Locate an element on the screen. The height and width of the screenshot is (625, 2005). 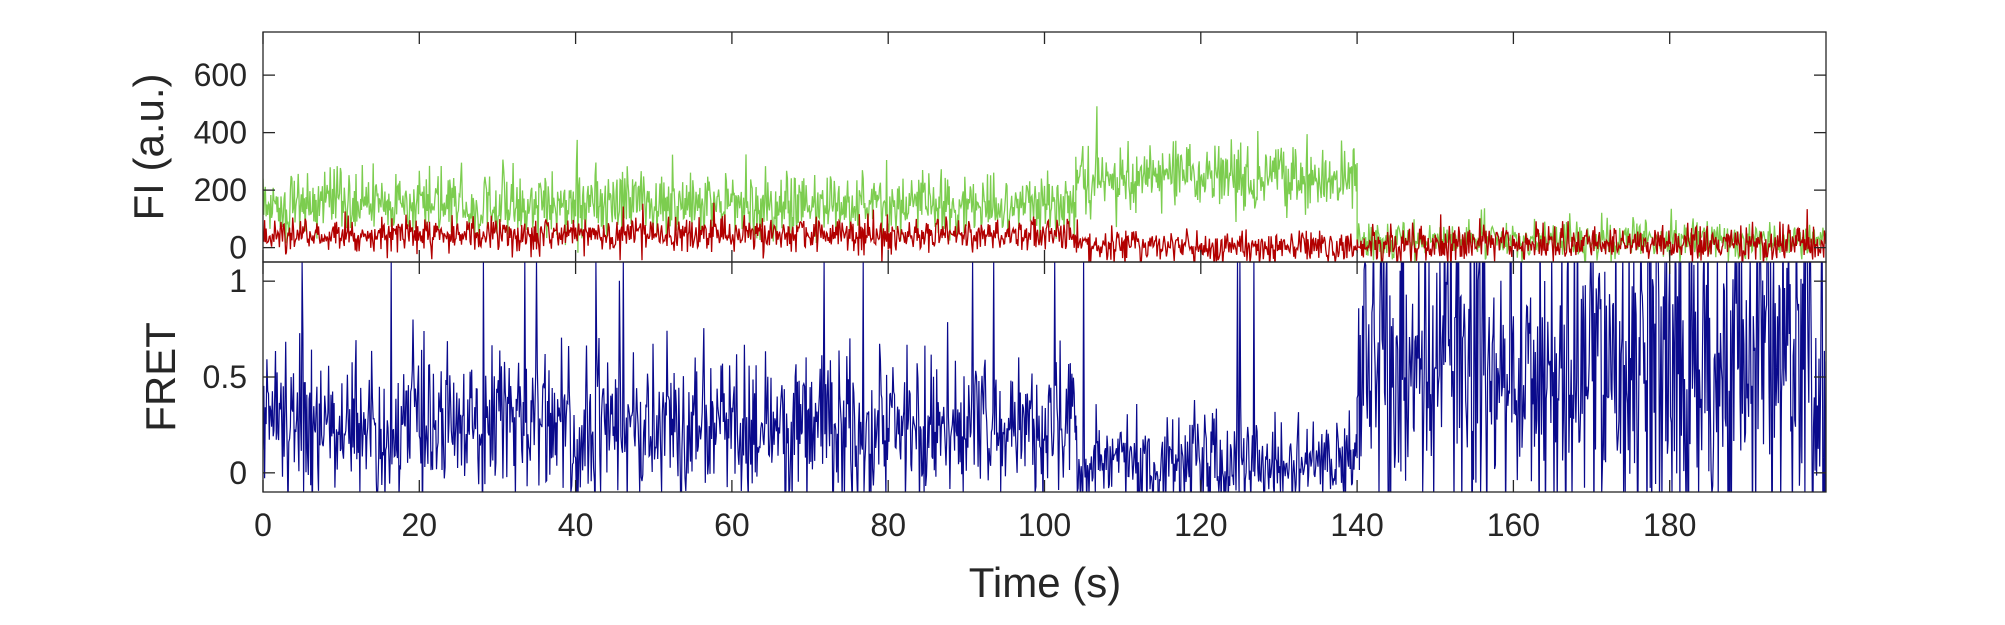
y-tick-label: 200 is located at coordinates (220, 190).